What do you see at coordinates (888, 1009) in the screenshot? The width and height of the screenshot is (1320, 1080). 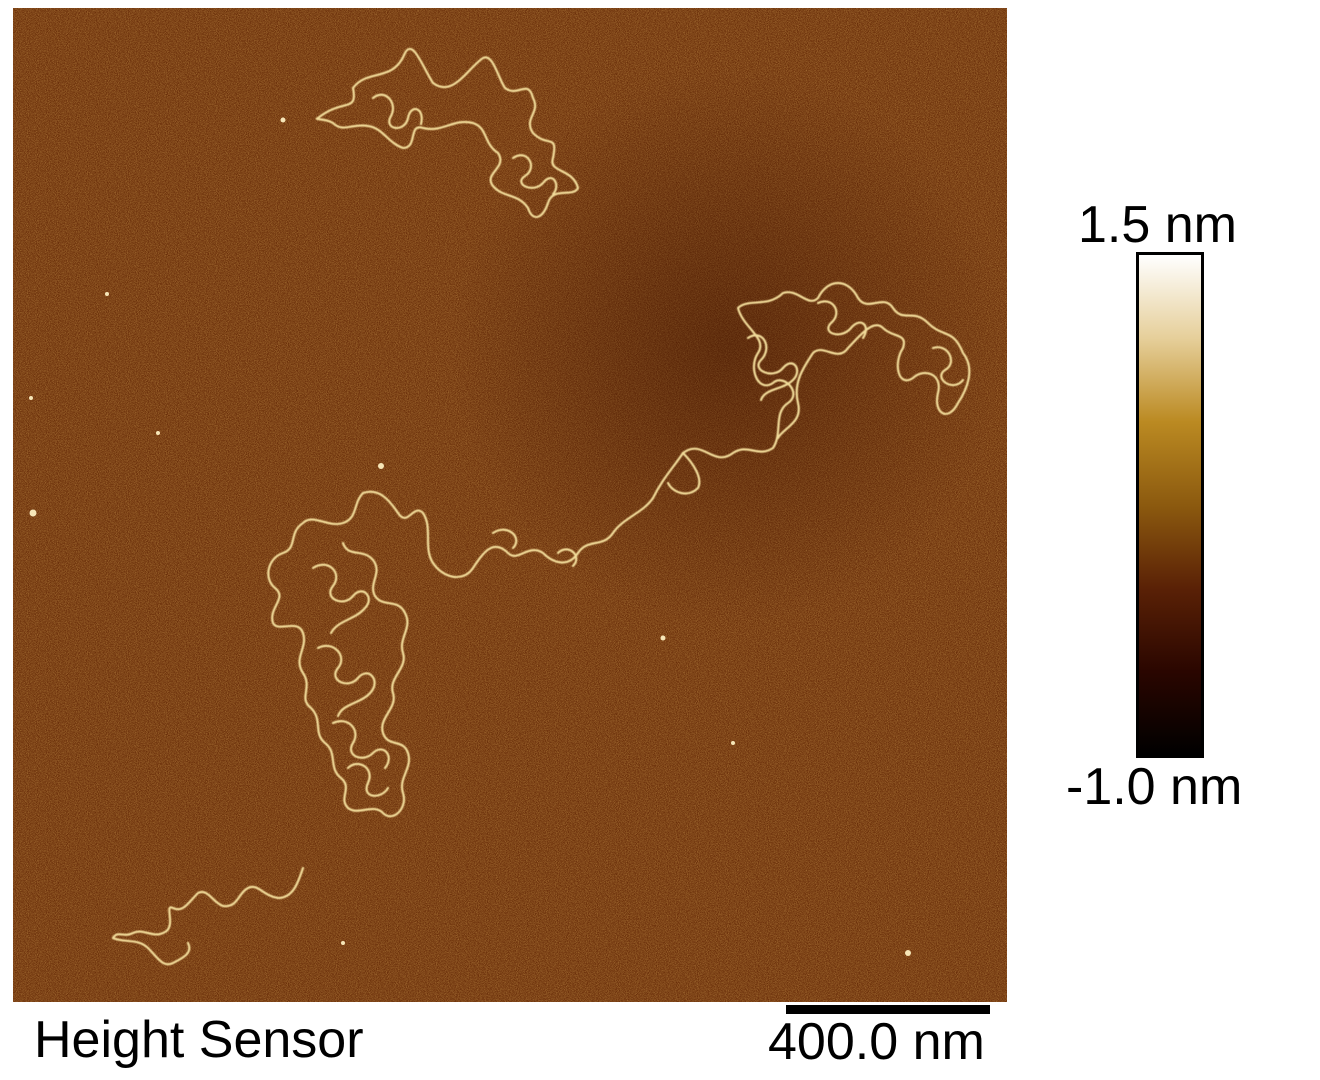 I see `scale-bar` at bounding box center [888, 1009].